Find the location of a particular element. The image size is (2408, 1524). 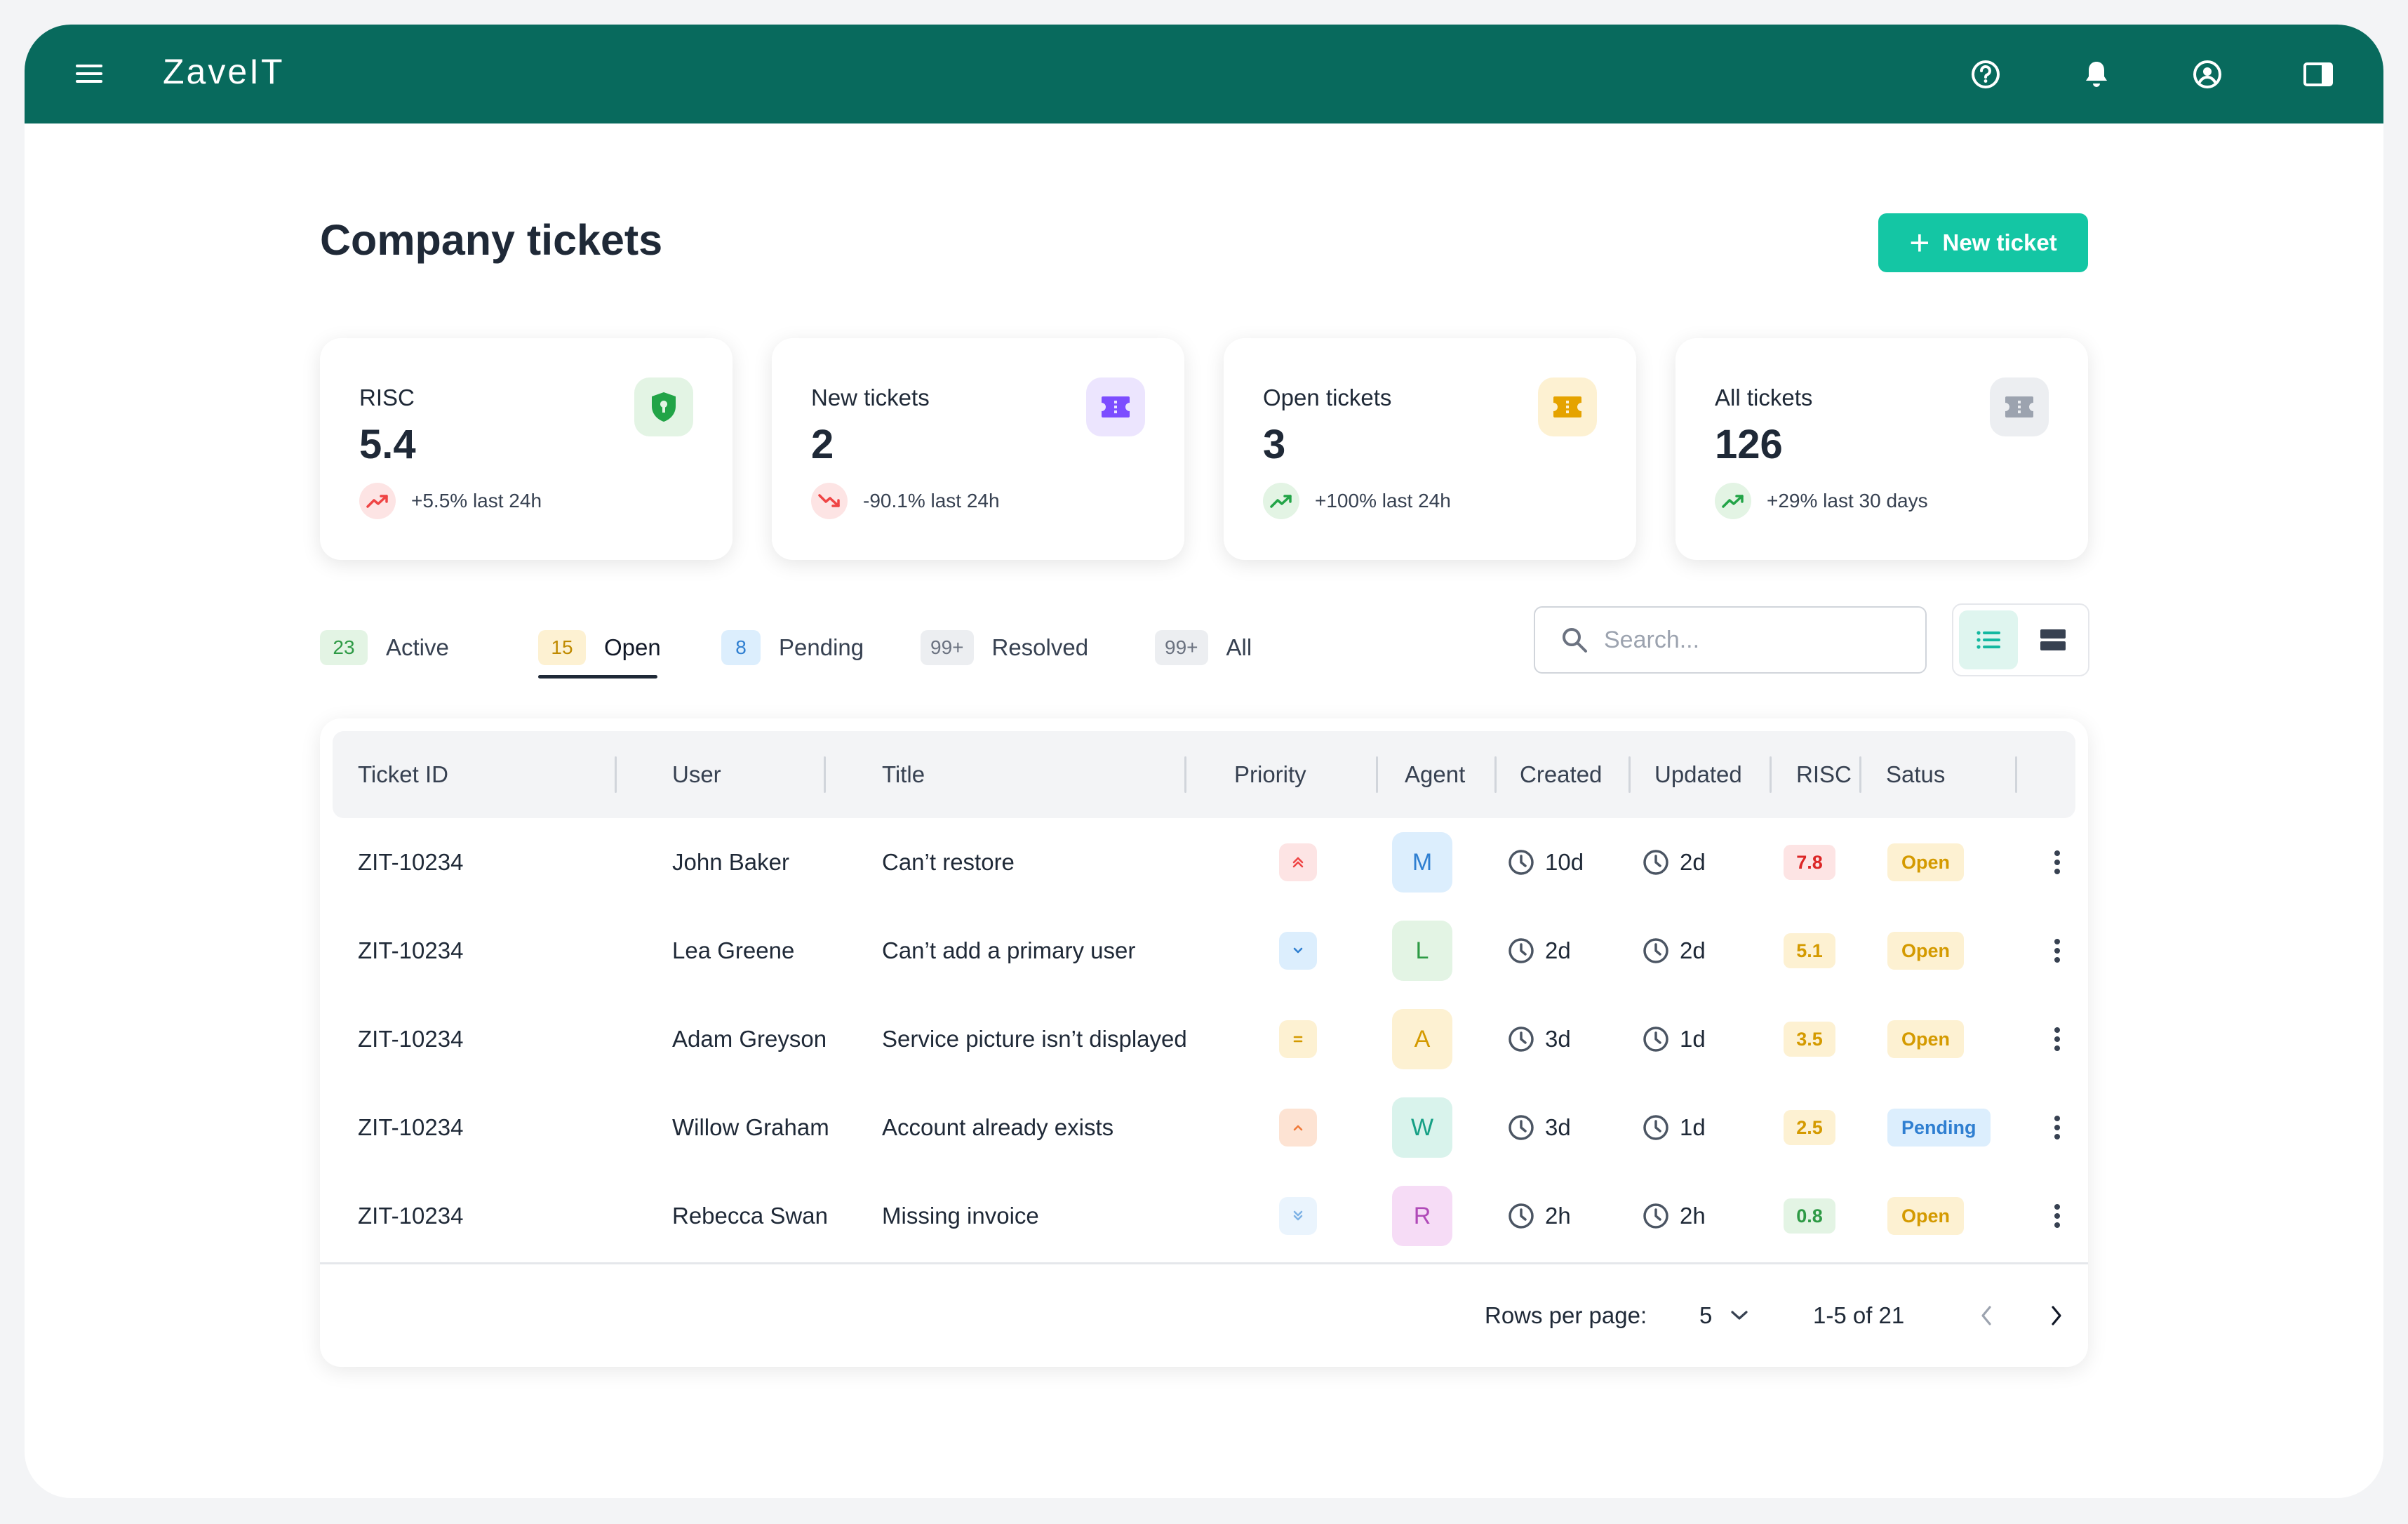

agent-avatar: R is located at coordinates (1422, 1216).